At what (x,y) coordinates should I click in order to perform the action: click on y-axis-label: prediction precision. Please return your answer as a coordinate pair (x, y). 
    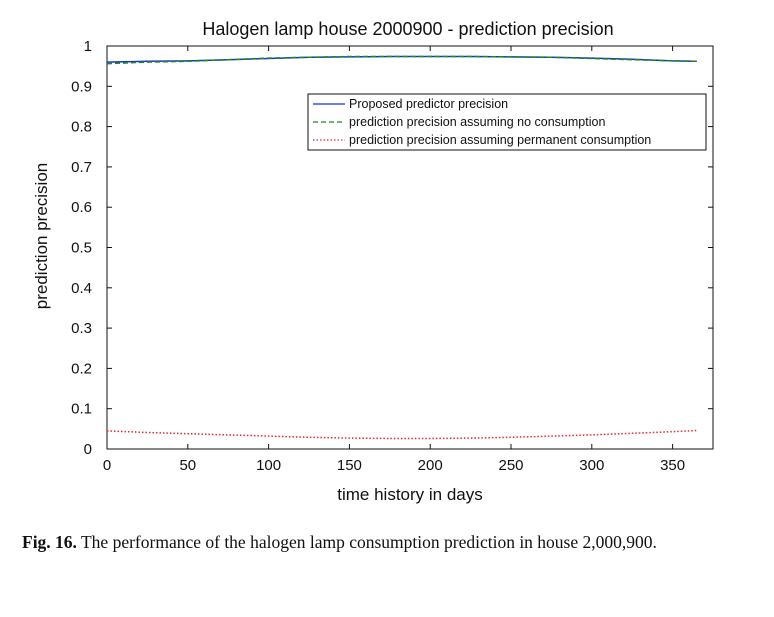
    Looking at the image, I should click on (41, 236).